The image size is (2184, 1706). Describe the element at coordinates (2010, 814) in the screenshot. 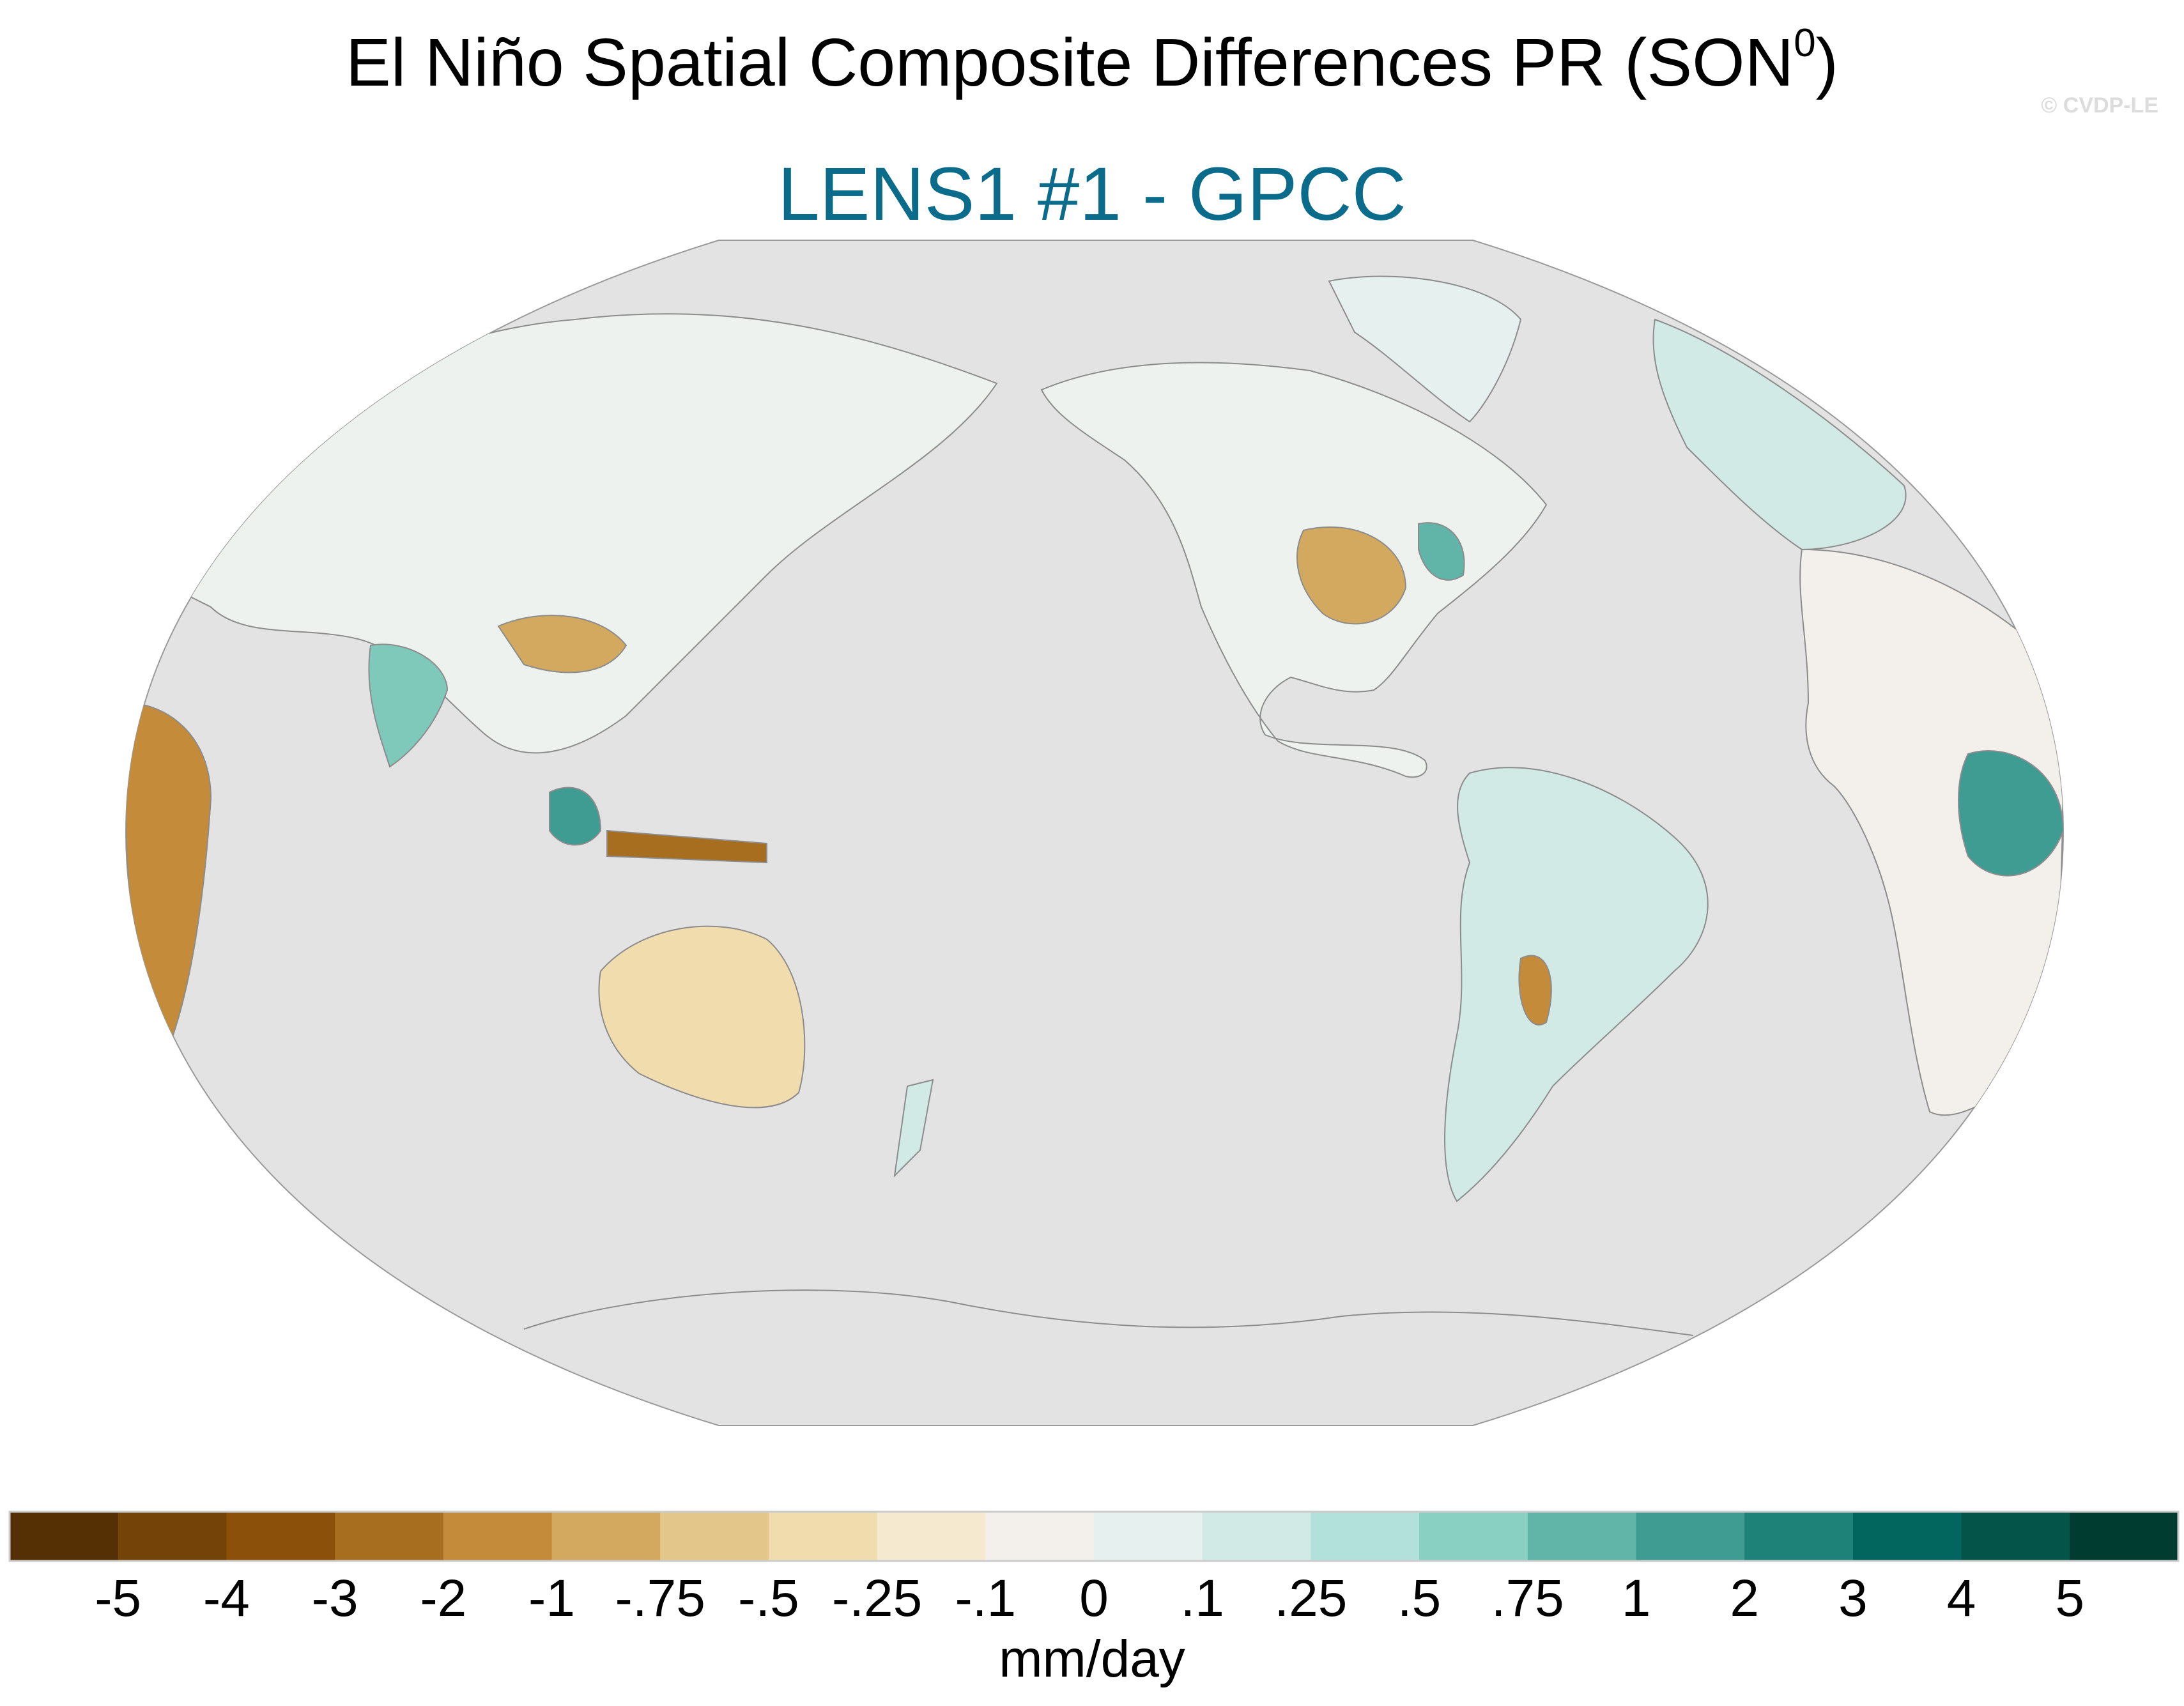

I see `land-africa-wet` at that location.